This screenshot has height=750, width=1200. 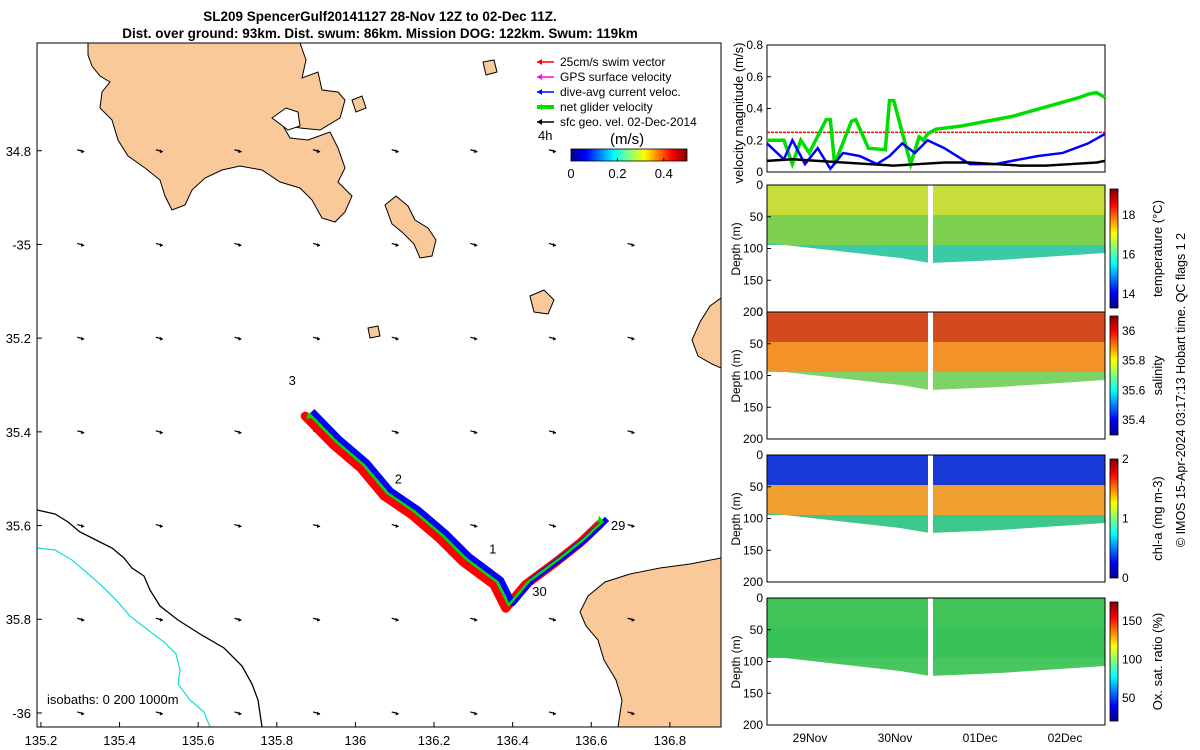 What do you see at coordinates (539, 591) in the screenshot?
I see `track-day-label: 30` at bounding box center [539, 591].